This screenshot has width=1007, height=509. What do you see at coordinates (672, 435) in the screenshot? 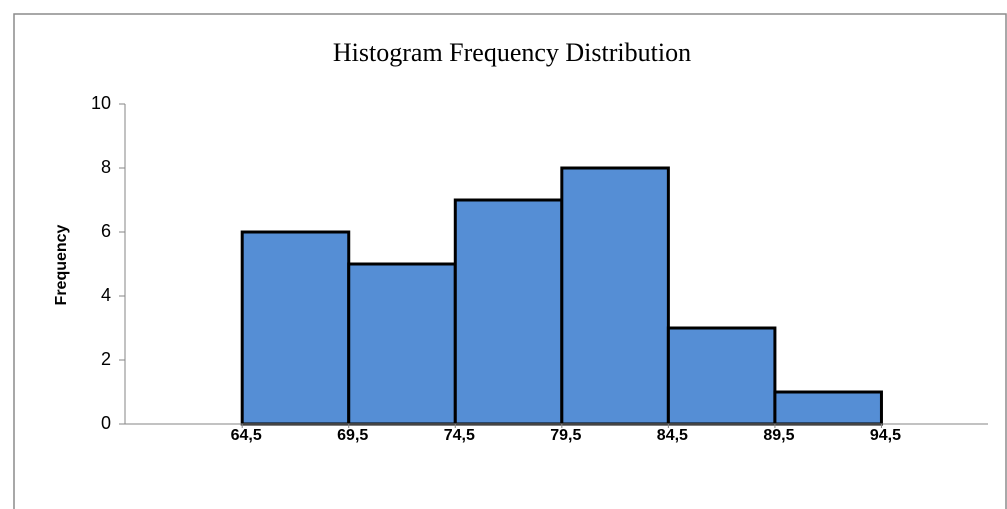
I see `x-tick-label: 84,5` at bounding box center [672, 435].